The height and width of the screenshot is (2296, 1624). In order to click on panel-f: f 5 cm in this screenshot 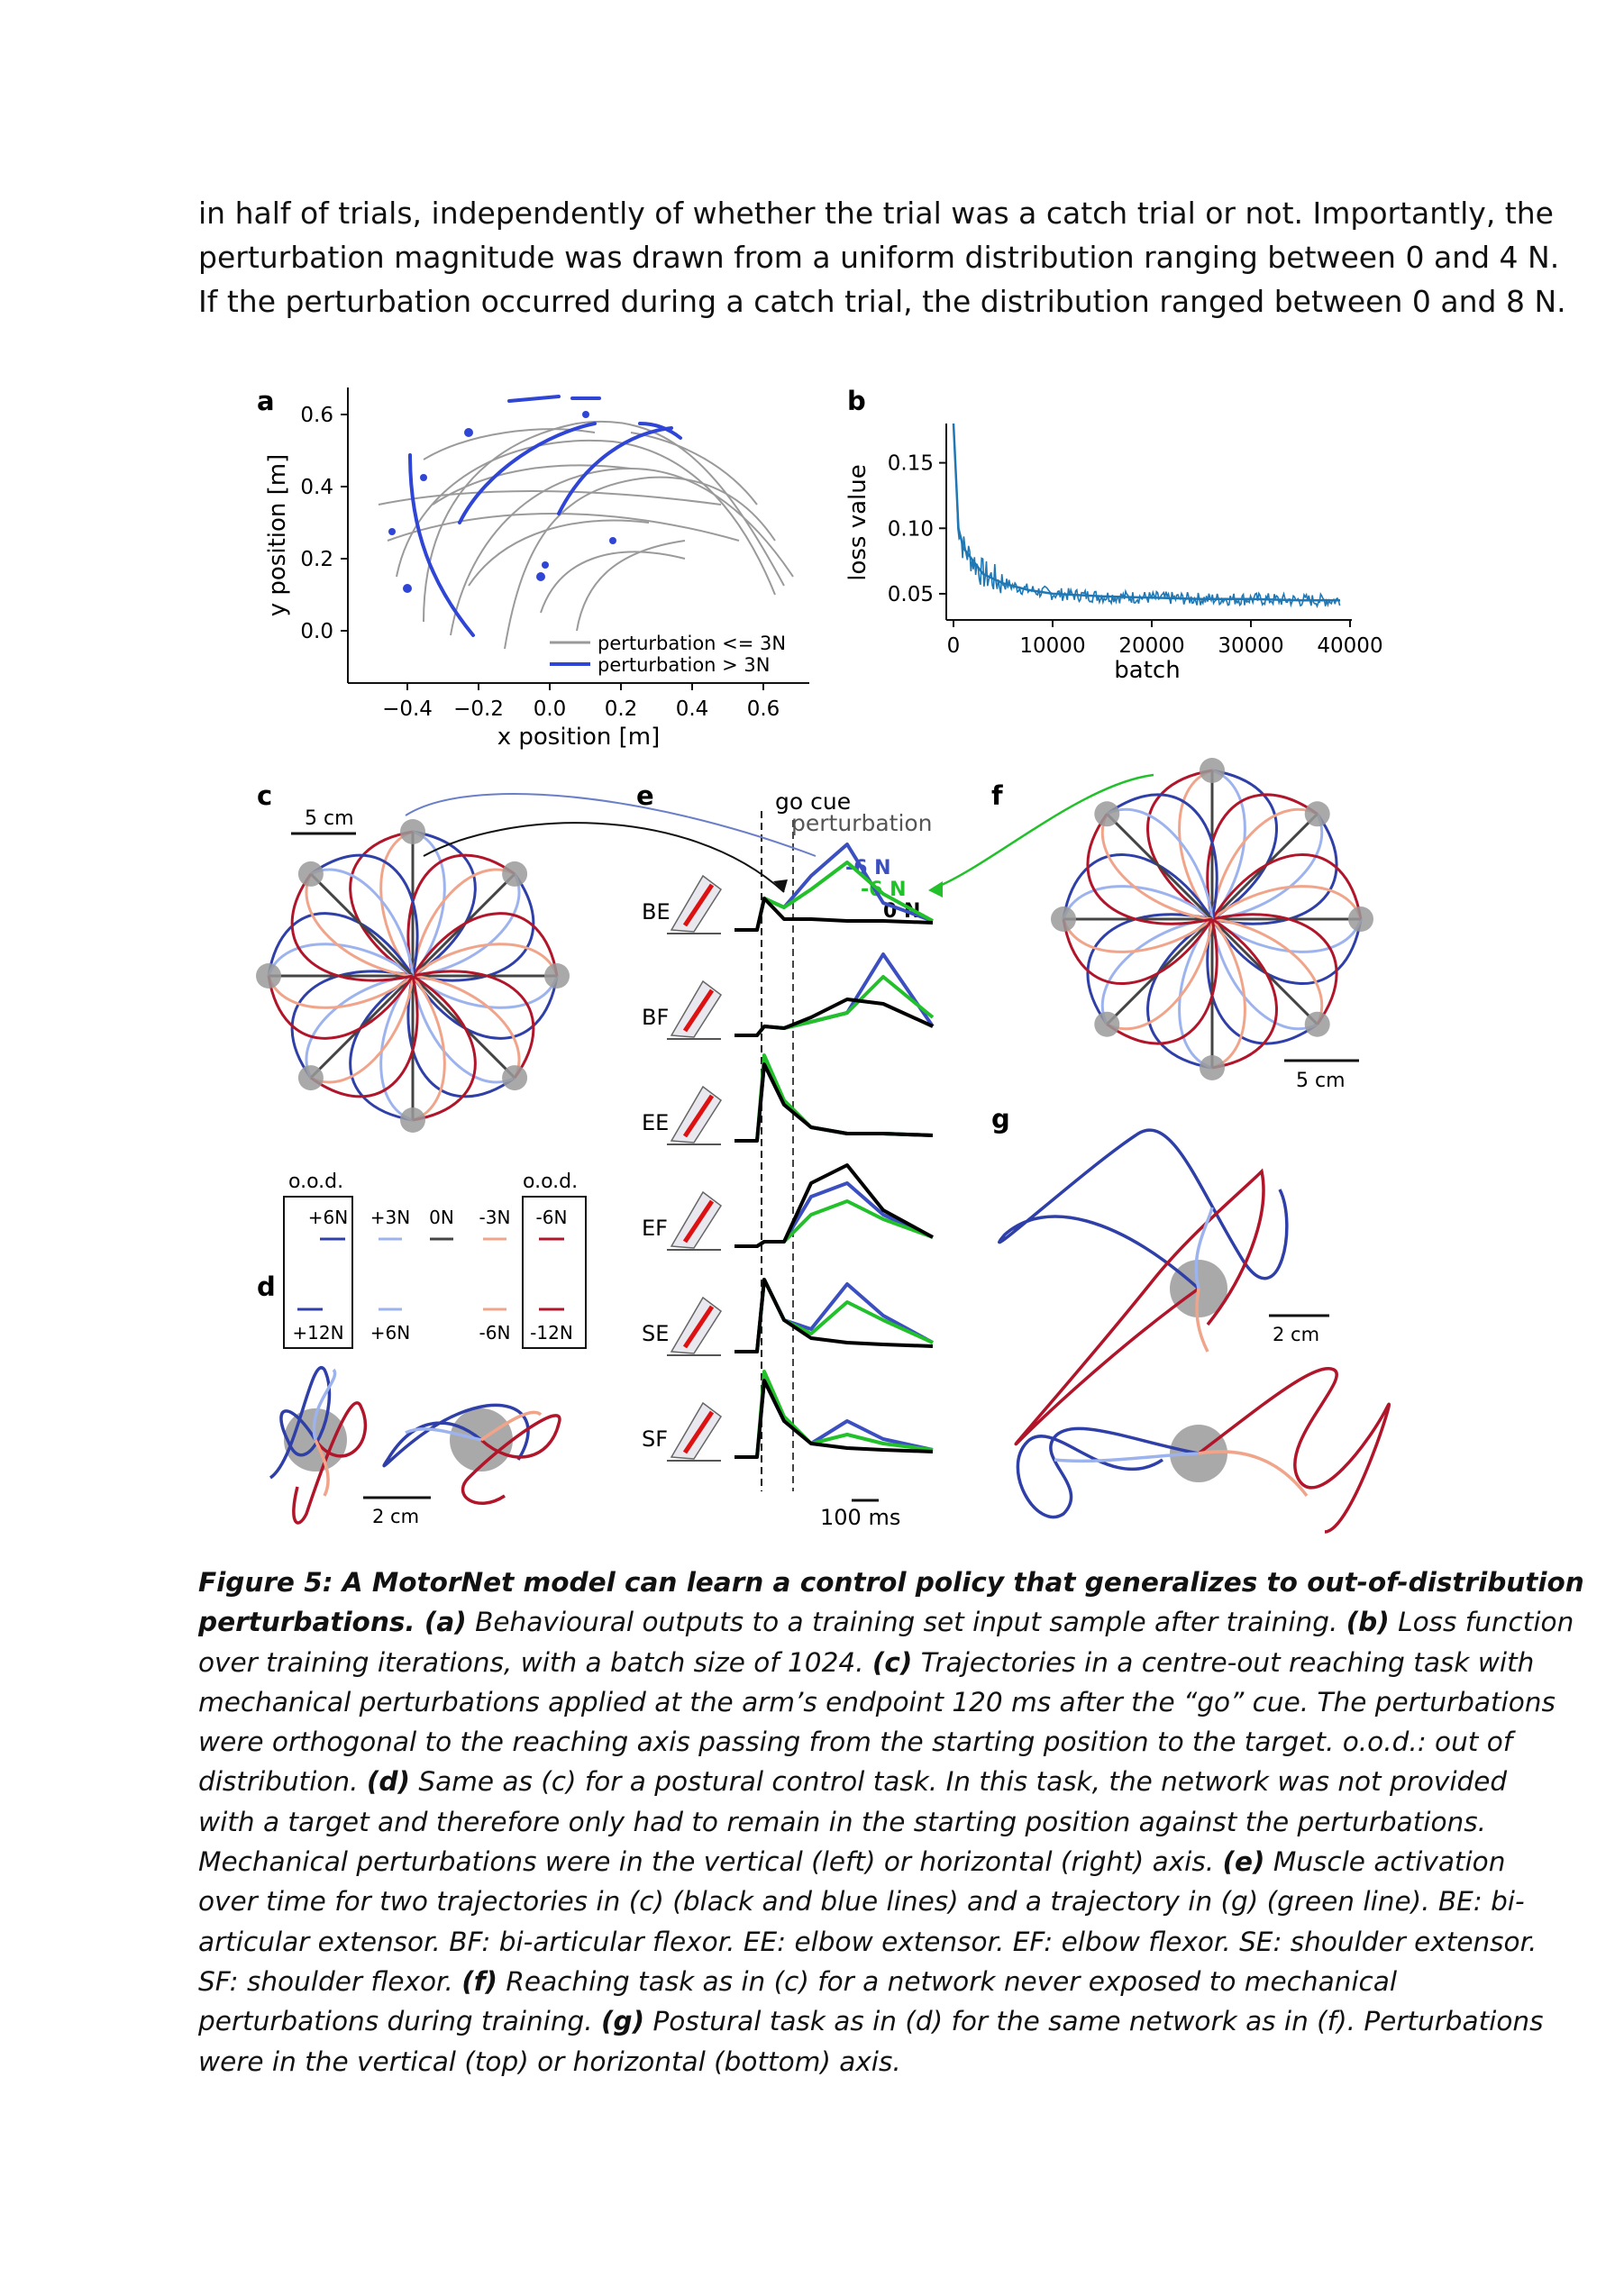, I will do `click(1182, 925)`.